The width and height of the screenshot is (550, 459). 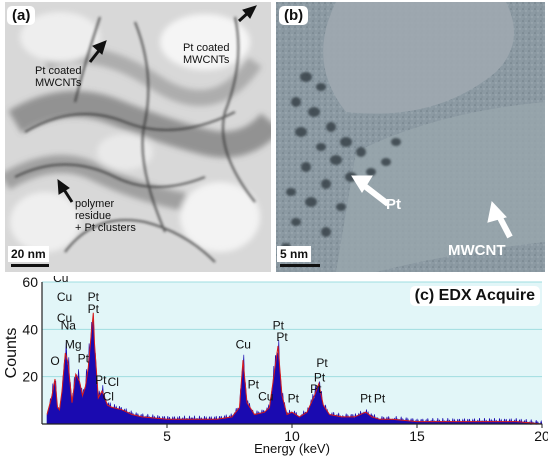 What do you see at coordinates (476, 251) in the screenshot?
I see `annotation-mwcnt: MWCNT` at bounding box center [476, 251].